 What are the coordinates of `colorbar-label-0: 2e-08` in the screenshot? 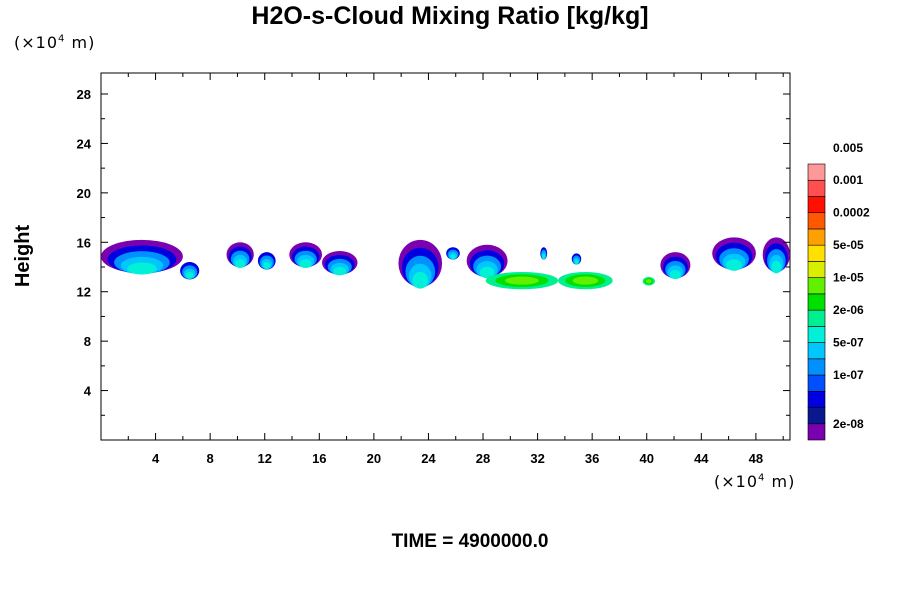 It's located at (848, 424).